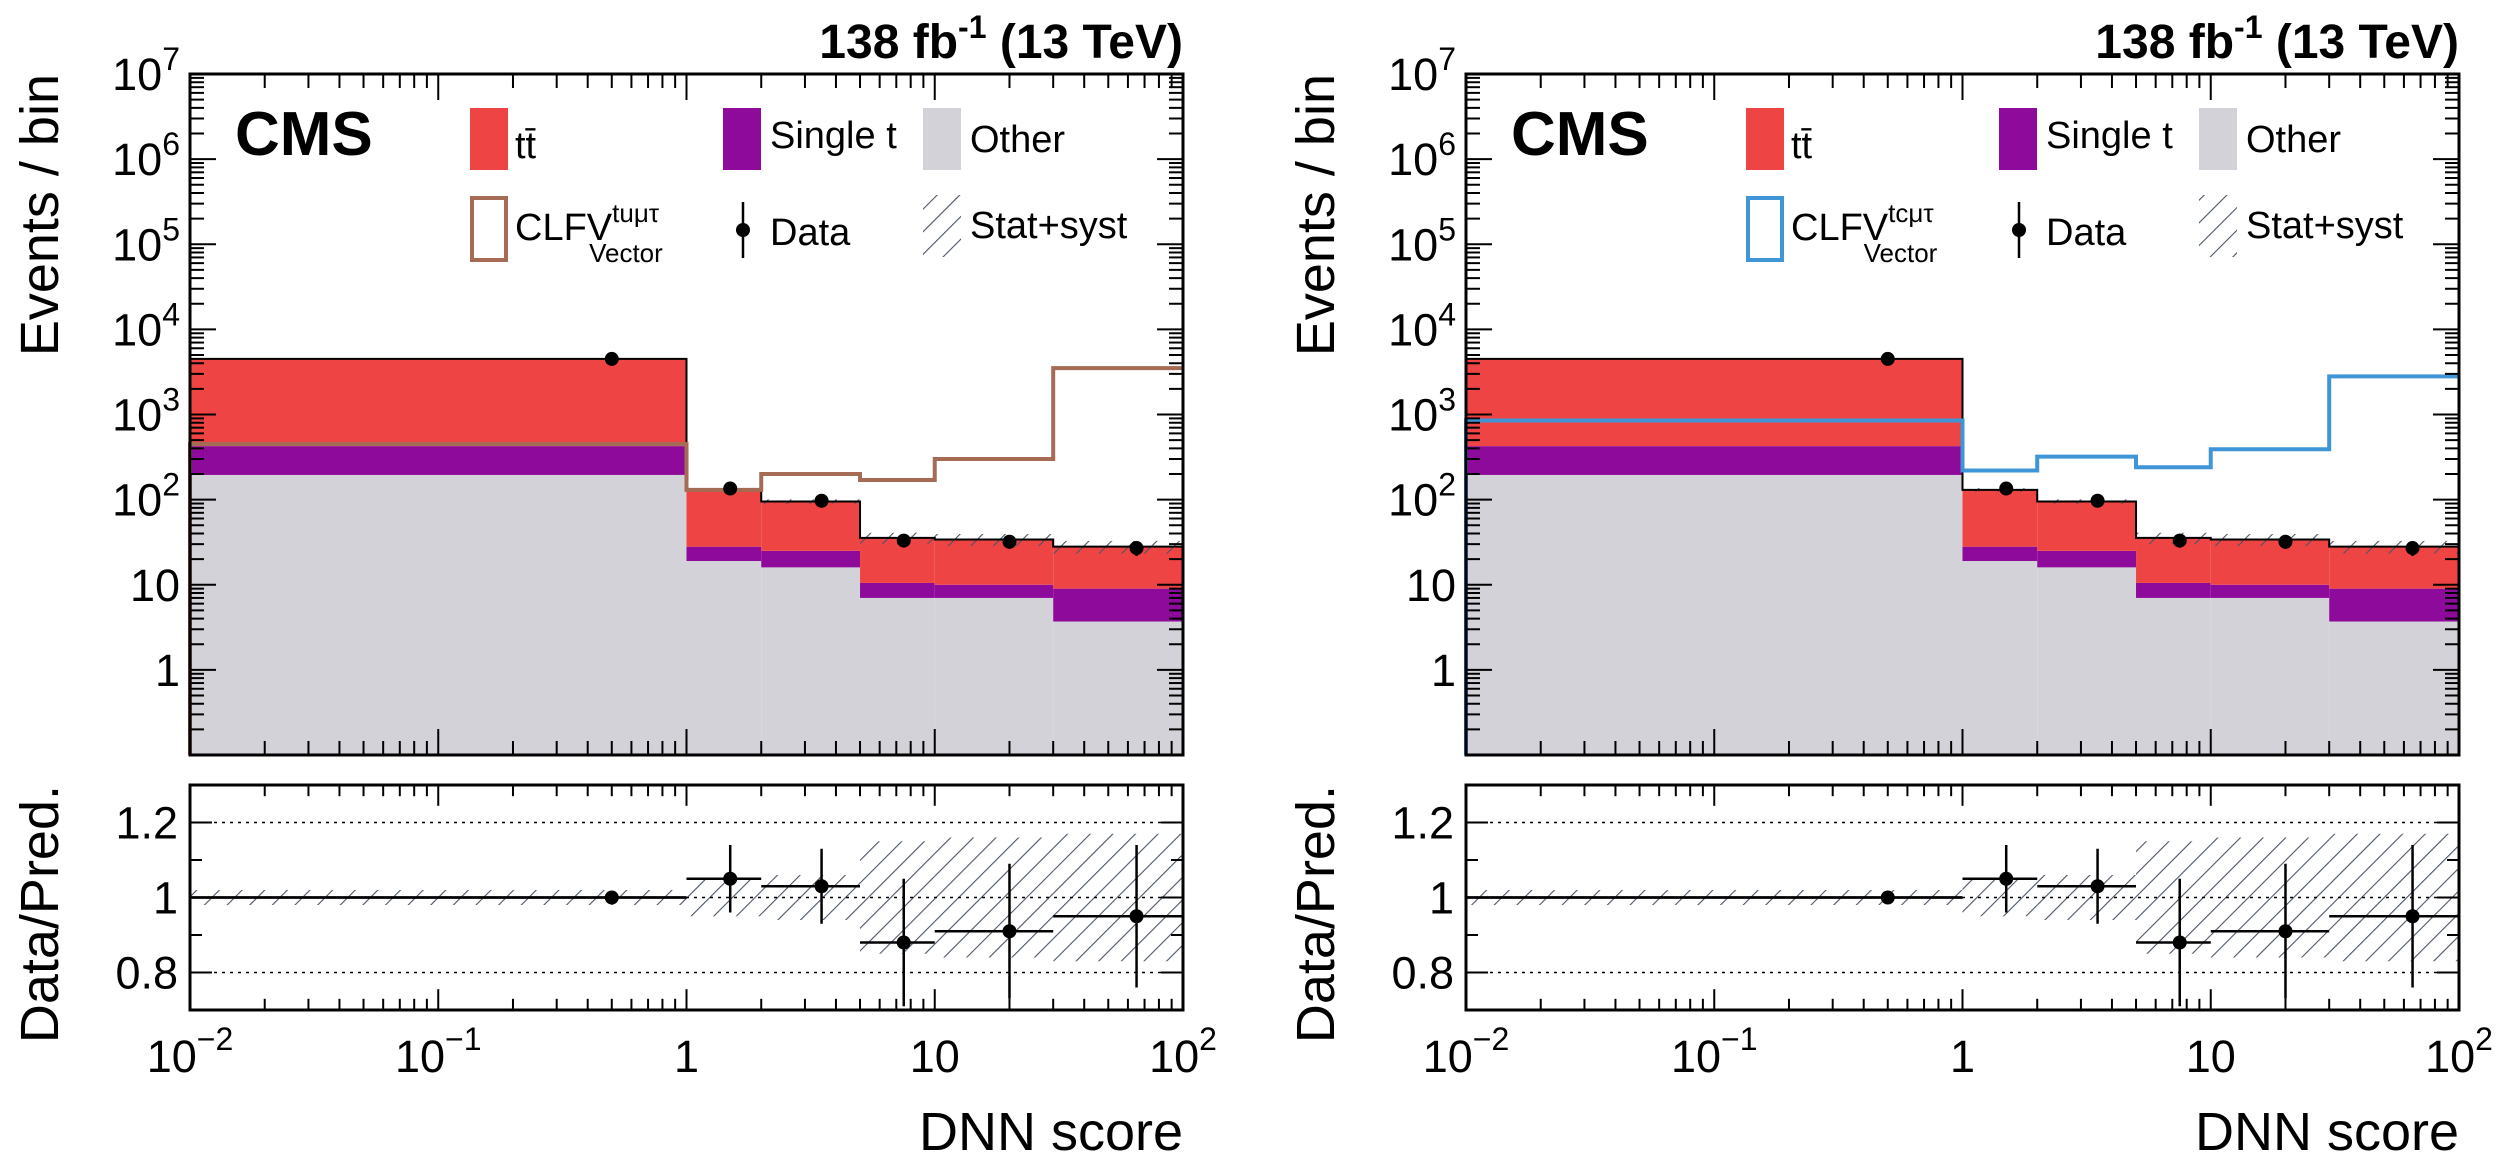  I want to click on x-tick-exp: −2, so click(1491, 1039).